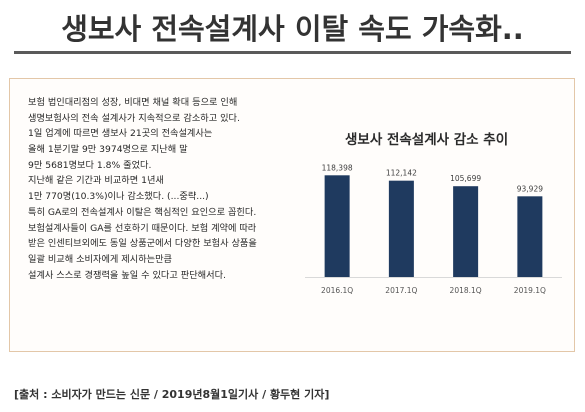 The height and width of the screenshot is (412, 585). Describe the element at coordinates (133, 102) in the screenshot. I see `article-line: 보험 법인대리점의 성장, 비대면 채널 확대 등으로 인해` at that location.